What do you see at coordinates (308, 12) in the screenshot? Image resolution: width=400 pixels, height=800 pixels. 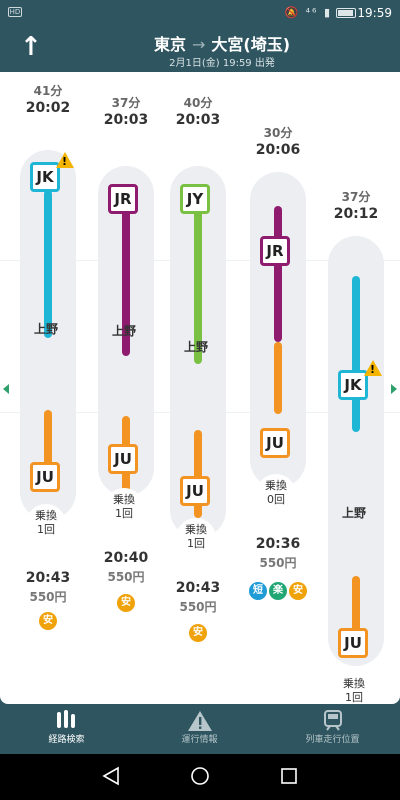 I see `status-icons: 🔕 ⁴⁶ ▮` at bounding box center [308, 12].